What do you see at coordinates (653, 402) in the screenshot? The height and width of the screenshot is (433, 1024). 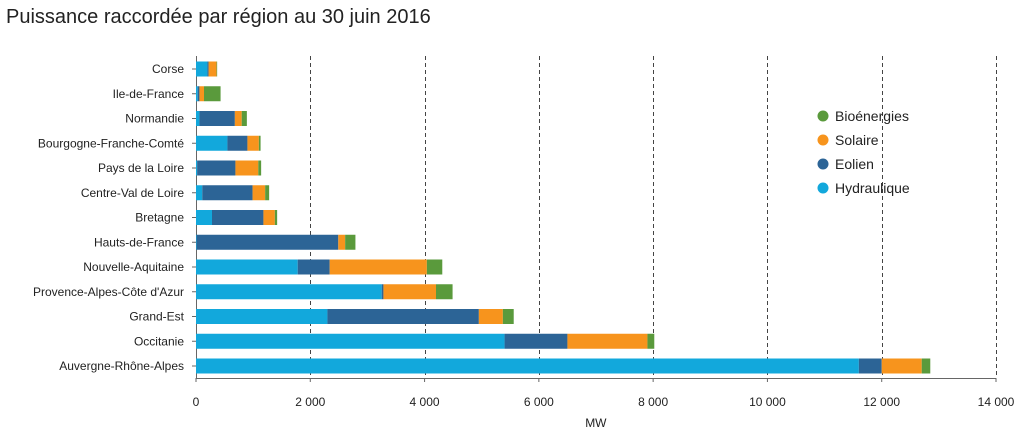 I see `x-tick-label: 8 000` at bounding box center [653, 402].